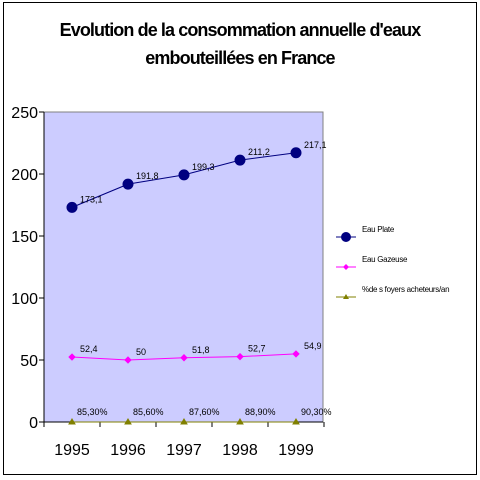 The width and height of the screenshot is (480, 480). Describe the element at coordinates (29, 361) in the screenshot. I see `y-tick-label: 50` at that location.